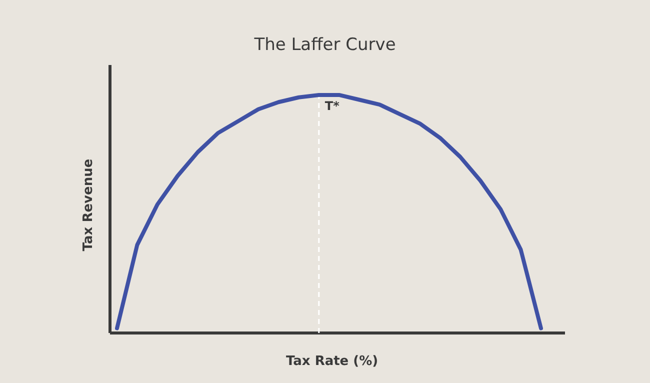 This screenshot has width=650, height=383. What do you see at coordinates (332, 361) in the screenshot?
I see `x-axis-title: Tax Rate (%)` at bounding box center [332, 361].